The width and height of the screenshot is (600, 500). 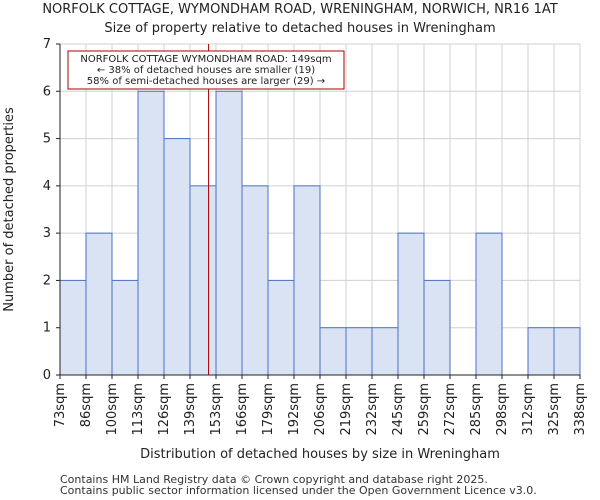 I want to click on y-tick-label: 0, so click(x=47, y=375).